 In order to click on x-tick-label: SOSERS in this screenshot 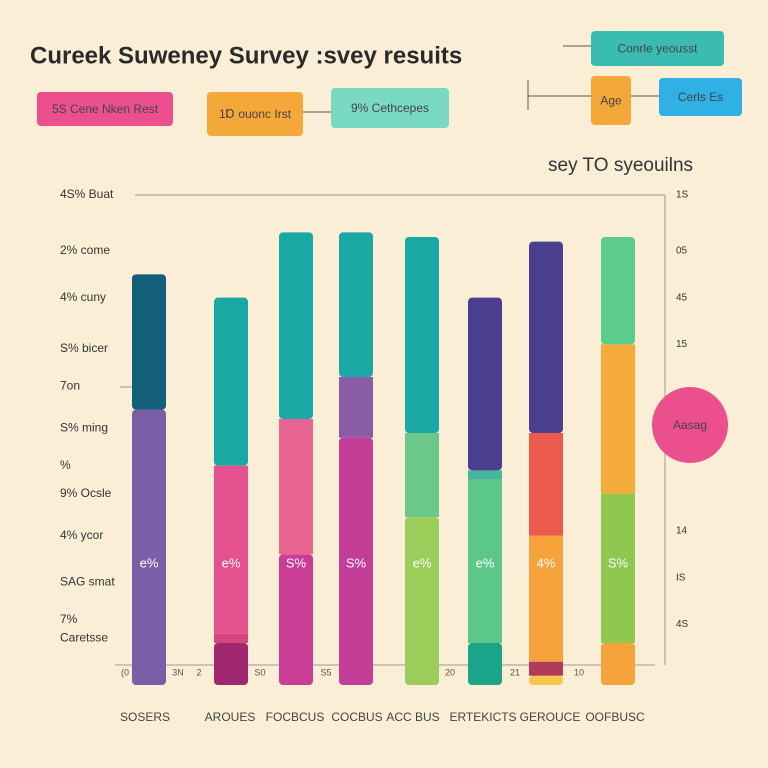, I will do `click(145, 717)`.